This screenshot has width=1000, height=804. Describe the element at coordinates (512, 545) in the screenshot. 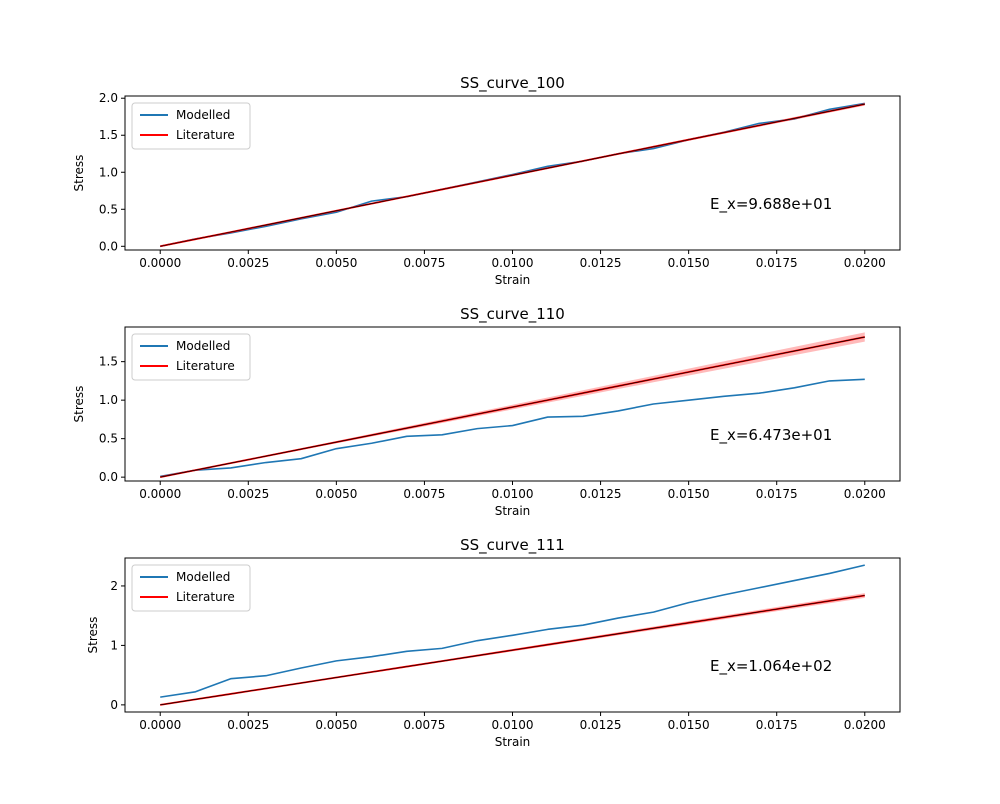

I see `chart-title: SS_curve_111` at that location.